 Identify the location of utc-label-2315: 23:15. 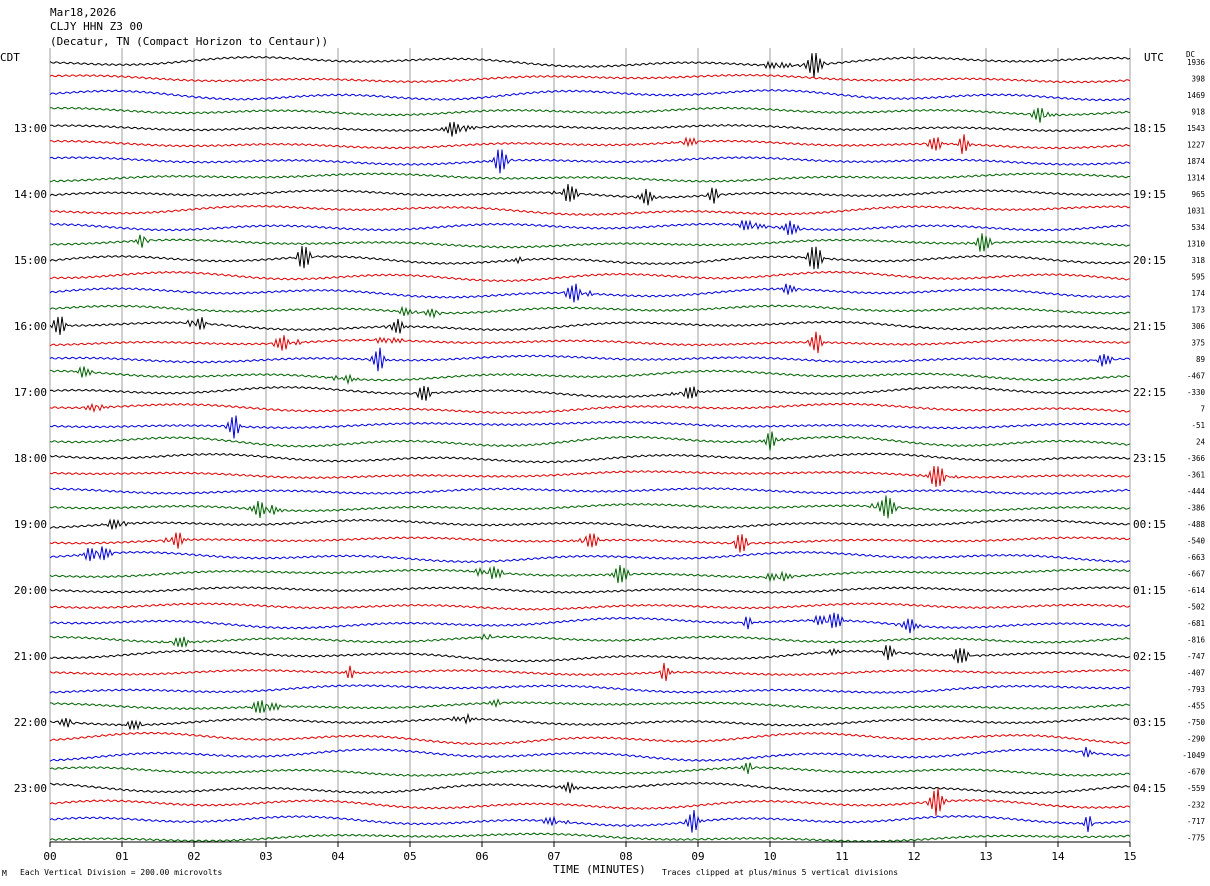
(1149, 458).